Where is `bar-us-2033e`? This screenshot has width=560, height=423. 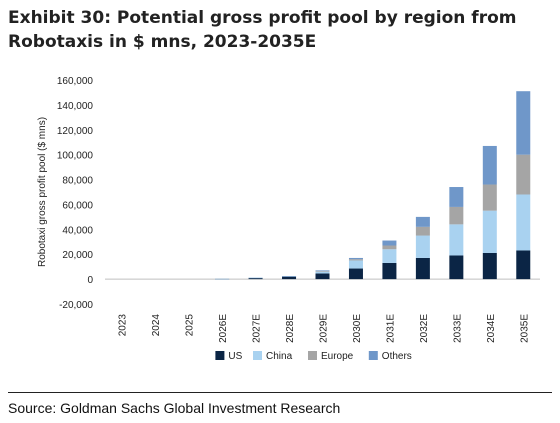
bar-us-2033e is located at coordinates (456, 267).